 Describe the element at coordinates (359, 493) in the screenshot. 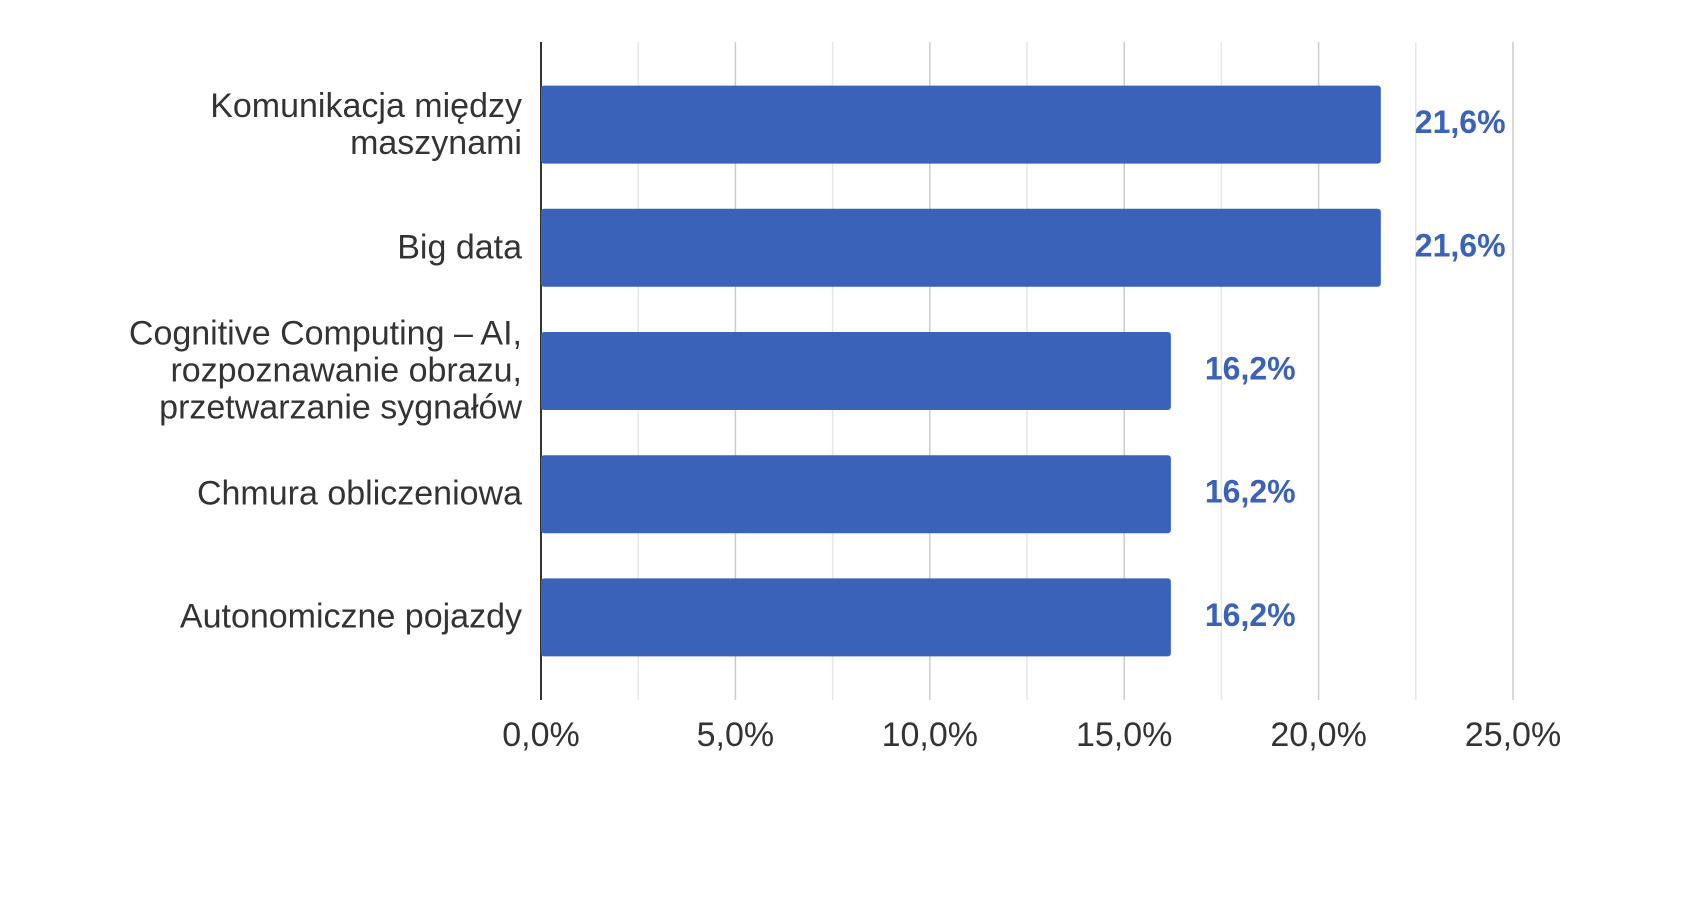

I see `category-label: Chmura obliczeniowa` at that location.